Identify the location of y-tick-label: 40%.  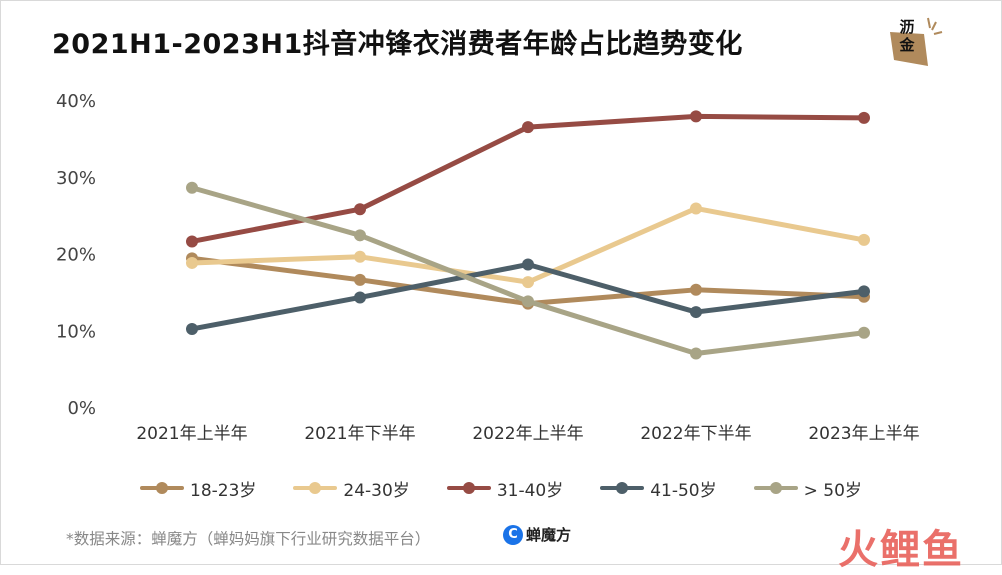
(76, 101).